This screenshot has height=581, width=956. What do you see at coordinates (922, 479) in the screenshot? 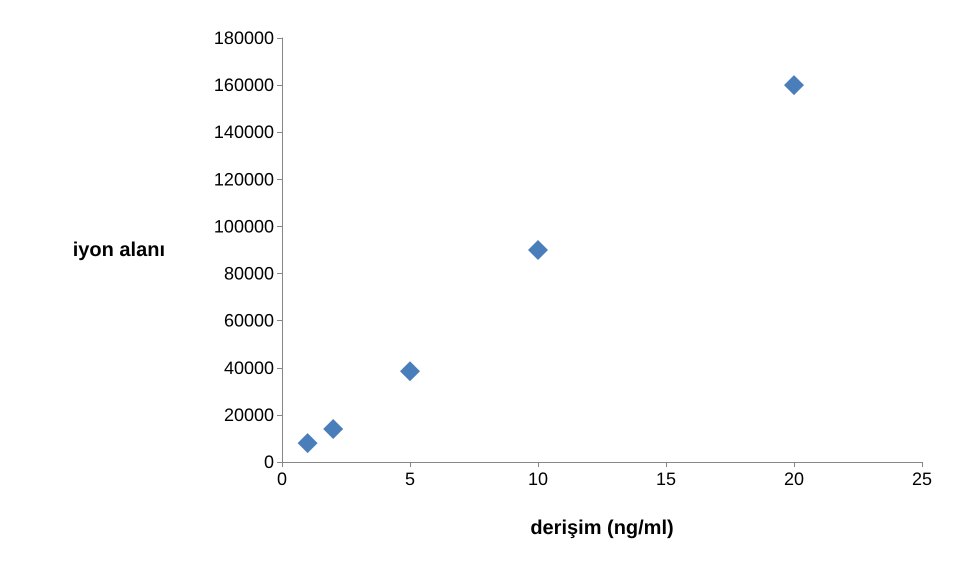
I see `x-tick-label: 25` at bounding box center [922, 479].